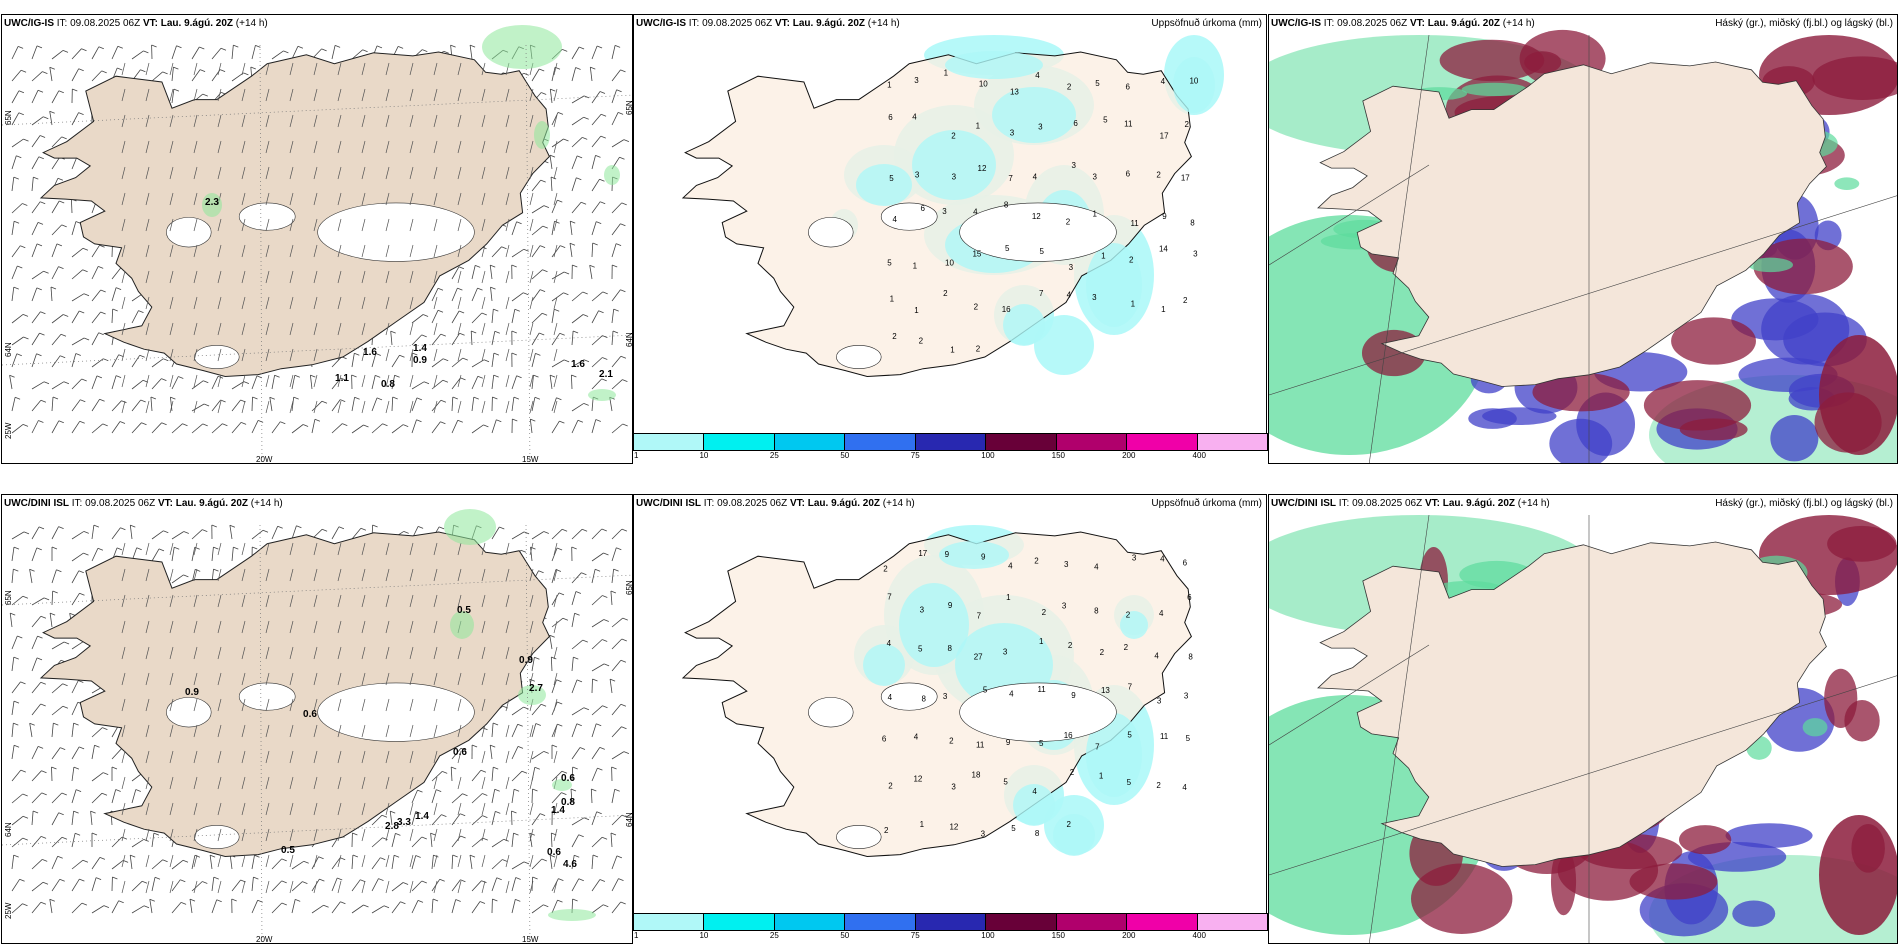 This screenshot has width=1900, height=950. What do you see at coordinates (568, 778) in the screenshot?
I see `wind-value: 0.6` at bounding box center [568, 778].